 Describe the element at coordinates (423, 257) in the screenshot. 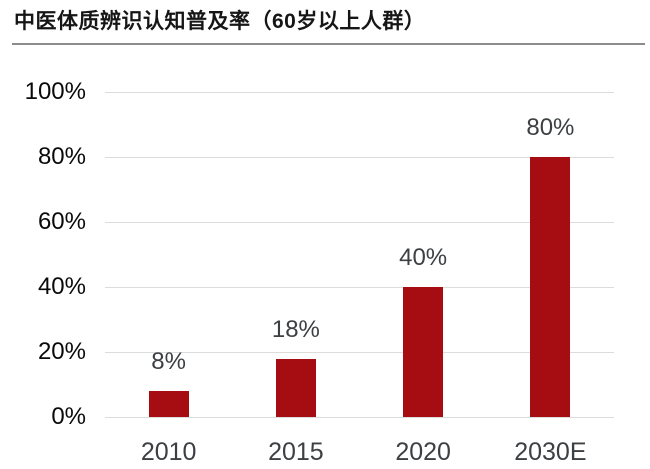

I see `bar-value-label: 40%` at that location.